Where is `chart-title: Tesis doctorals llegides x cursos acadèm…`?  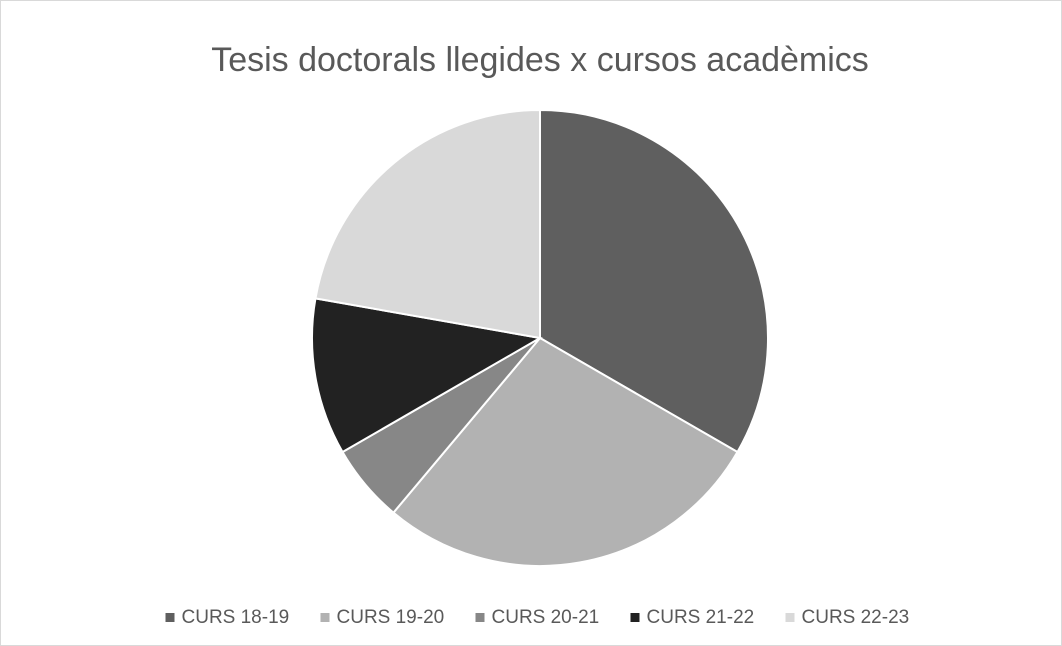 chart-title: Tesis doctorals llegides x cursos acadèm… is located at coordinates (540, 60).